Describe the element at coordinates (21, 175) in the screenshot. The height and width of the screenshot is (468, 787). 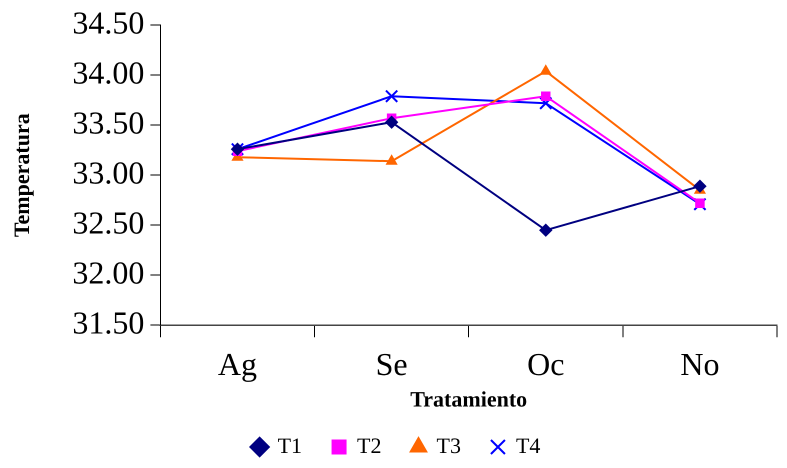
I see `y-axis-title: Temperatura` at that location.